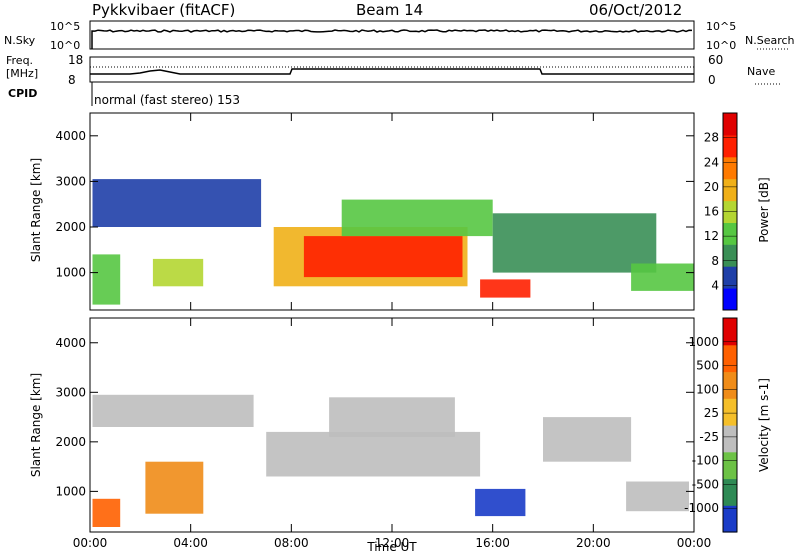  I want to click on cpid-label: CPID, so click(22, 93).